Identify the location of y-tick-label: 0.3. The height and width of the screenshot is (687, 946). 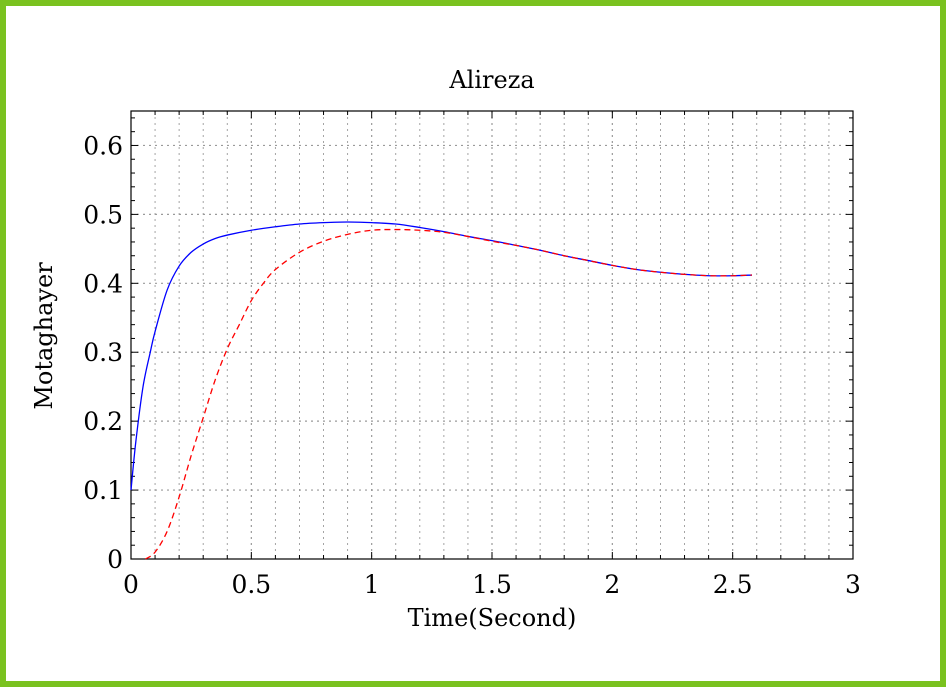
(103, 352).